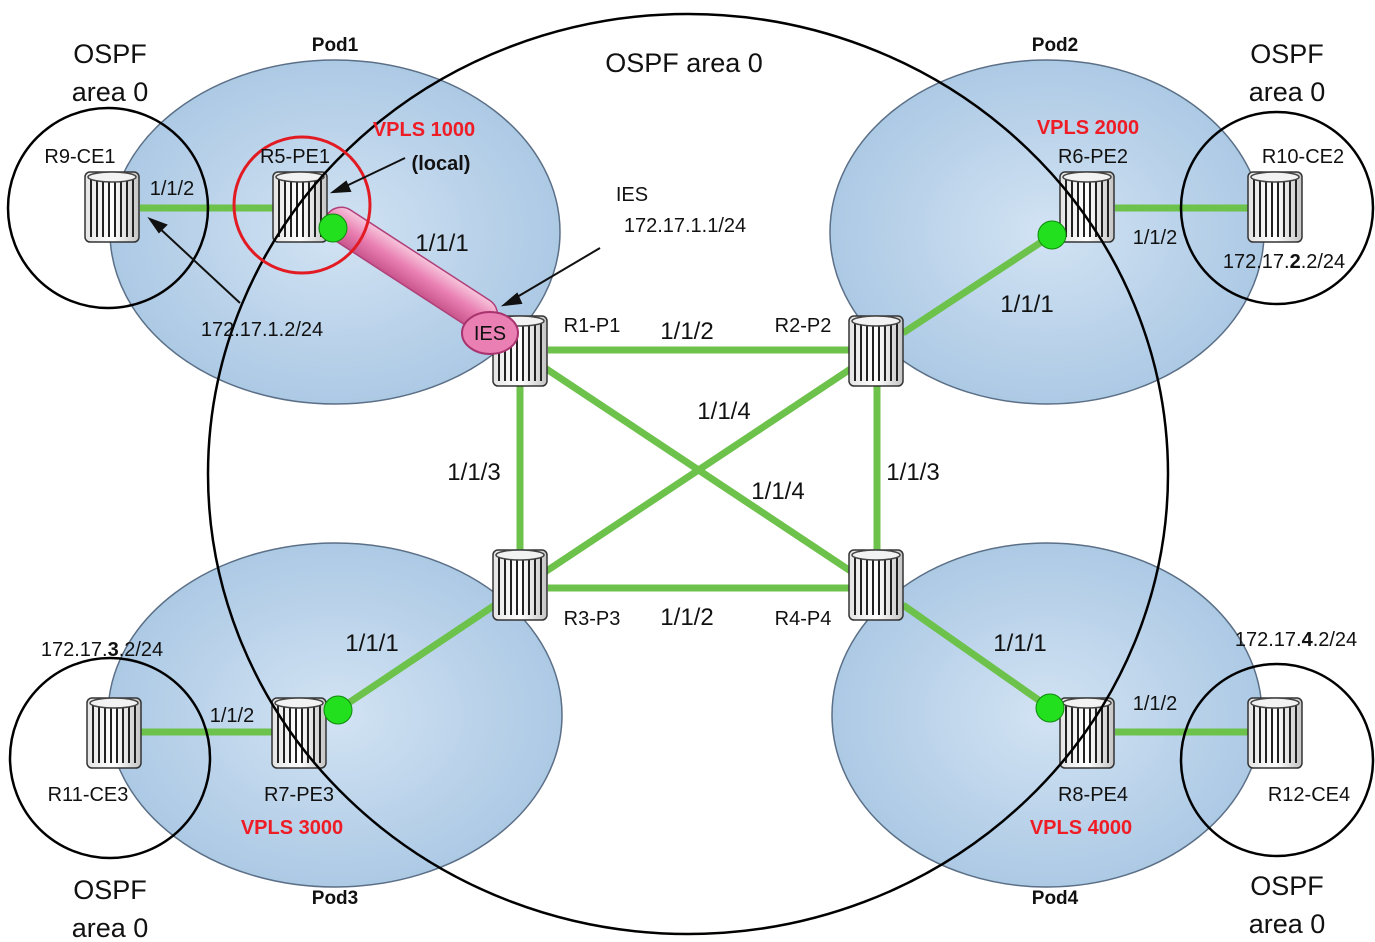 This screenshot has width=1375, height=942. I want to click on address-ce3-part3: .2/24, so click(141, 650).